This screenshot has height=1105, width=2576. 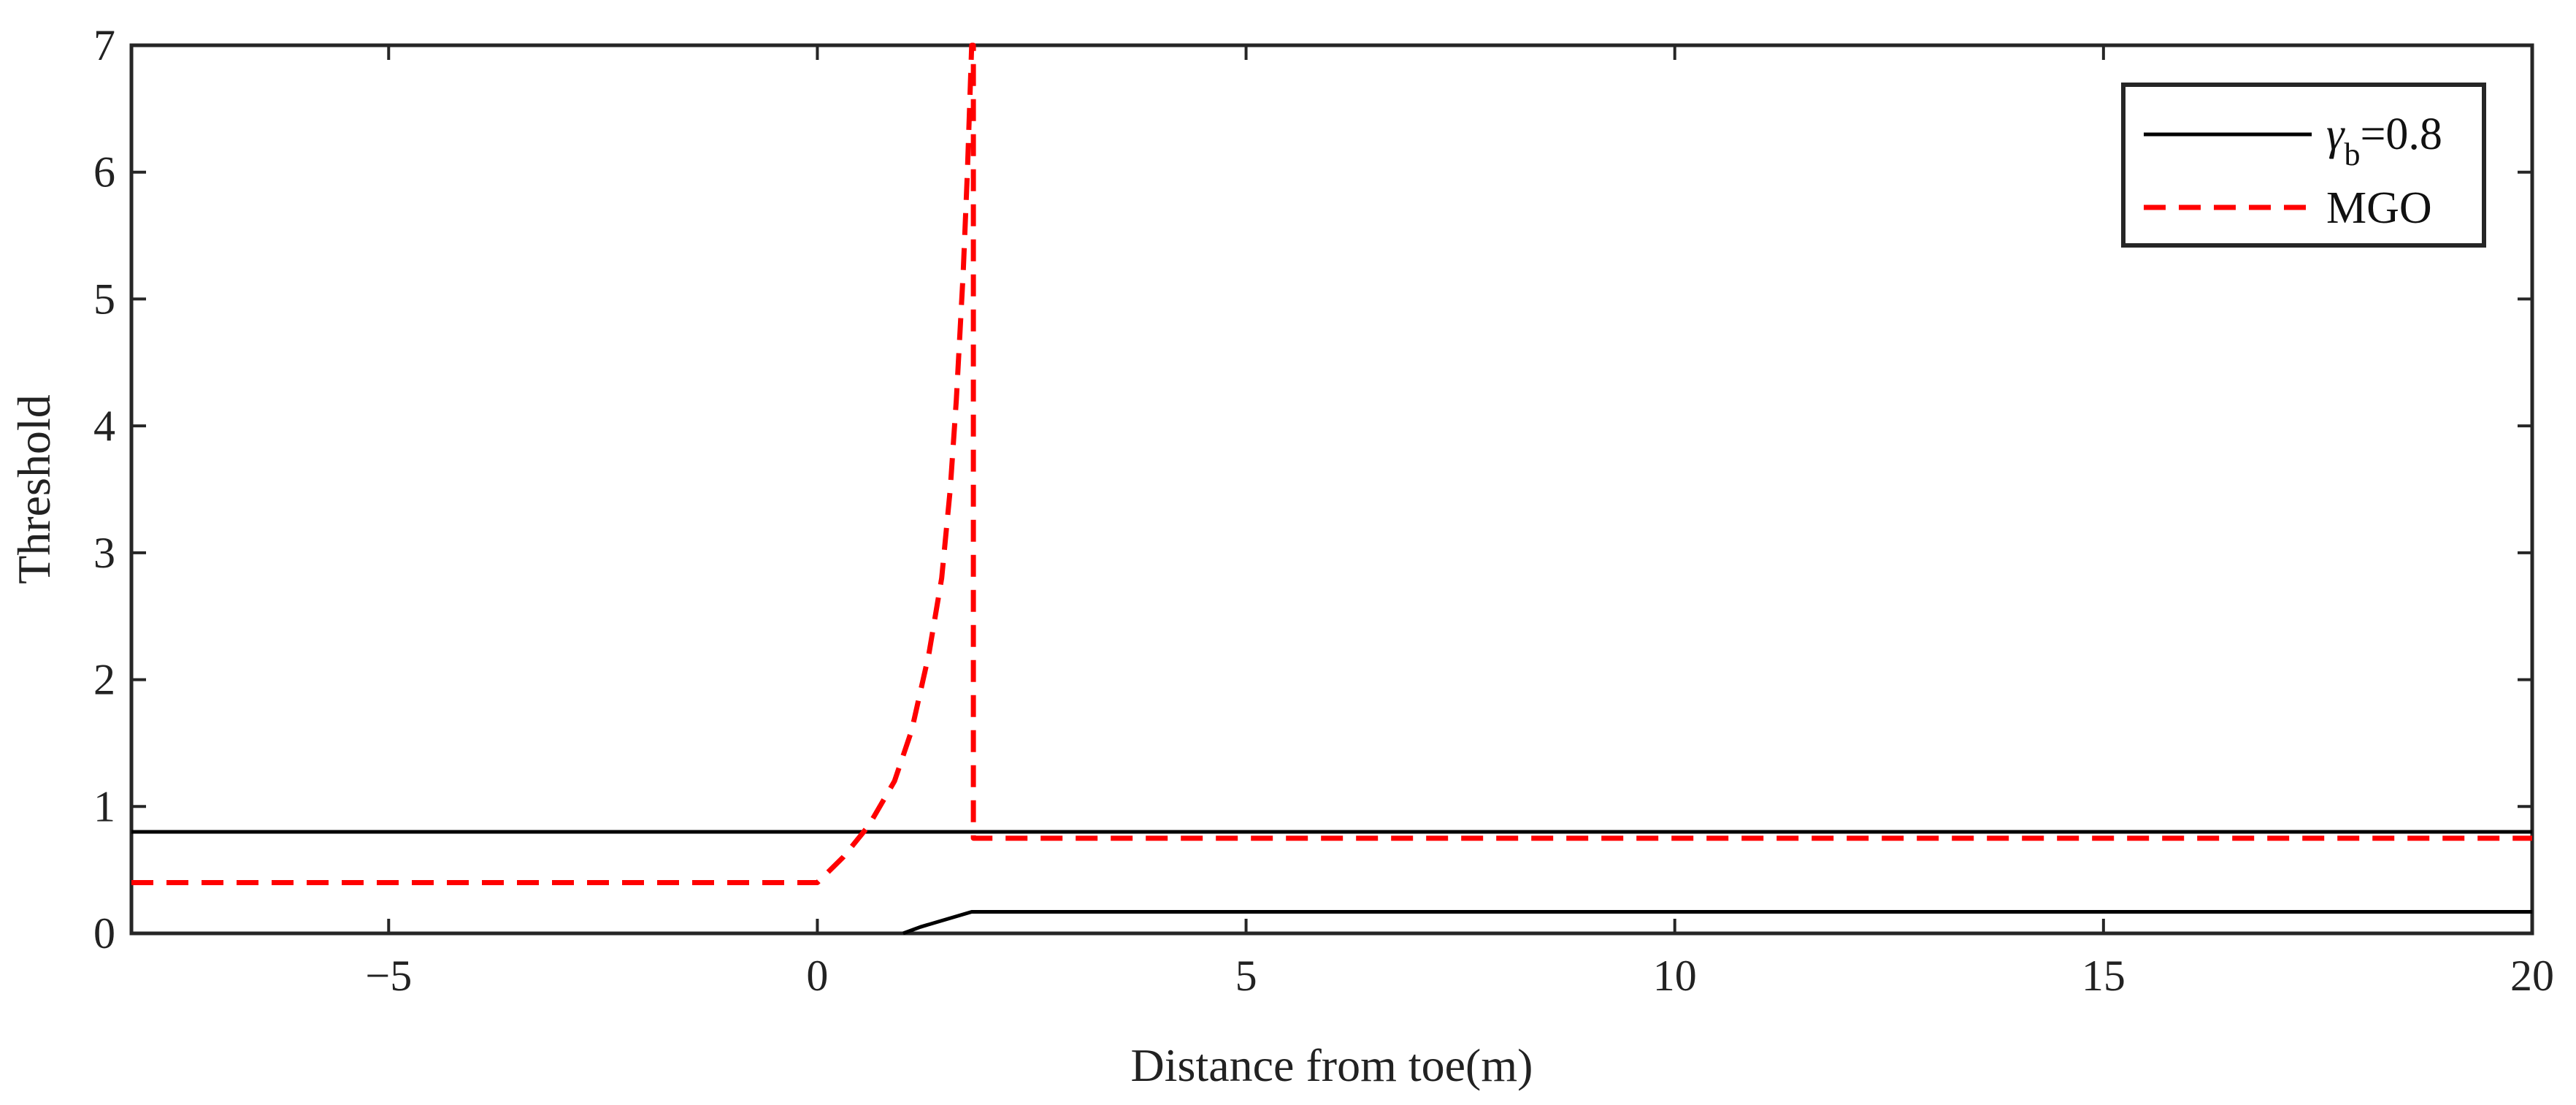 What do you see at coordinates (104, 299) in the screenshot?
I see `y-tick-label: 5` at bounding box center [104, 299].